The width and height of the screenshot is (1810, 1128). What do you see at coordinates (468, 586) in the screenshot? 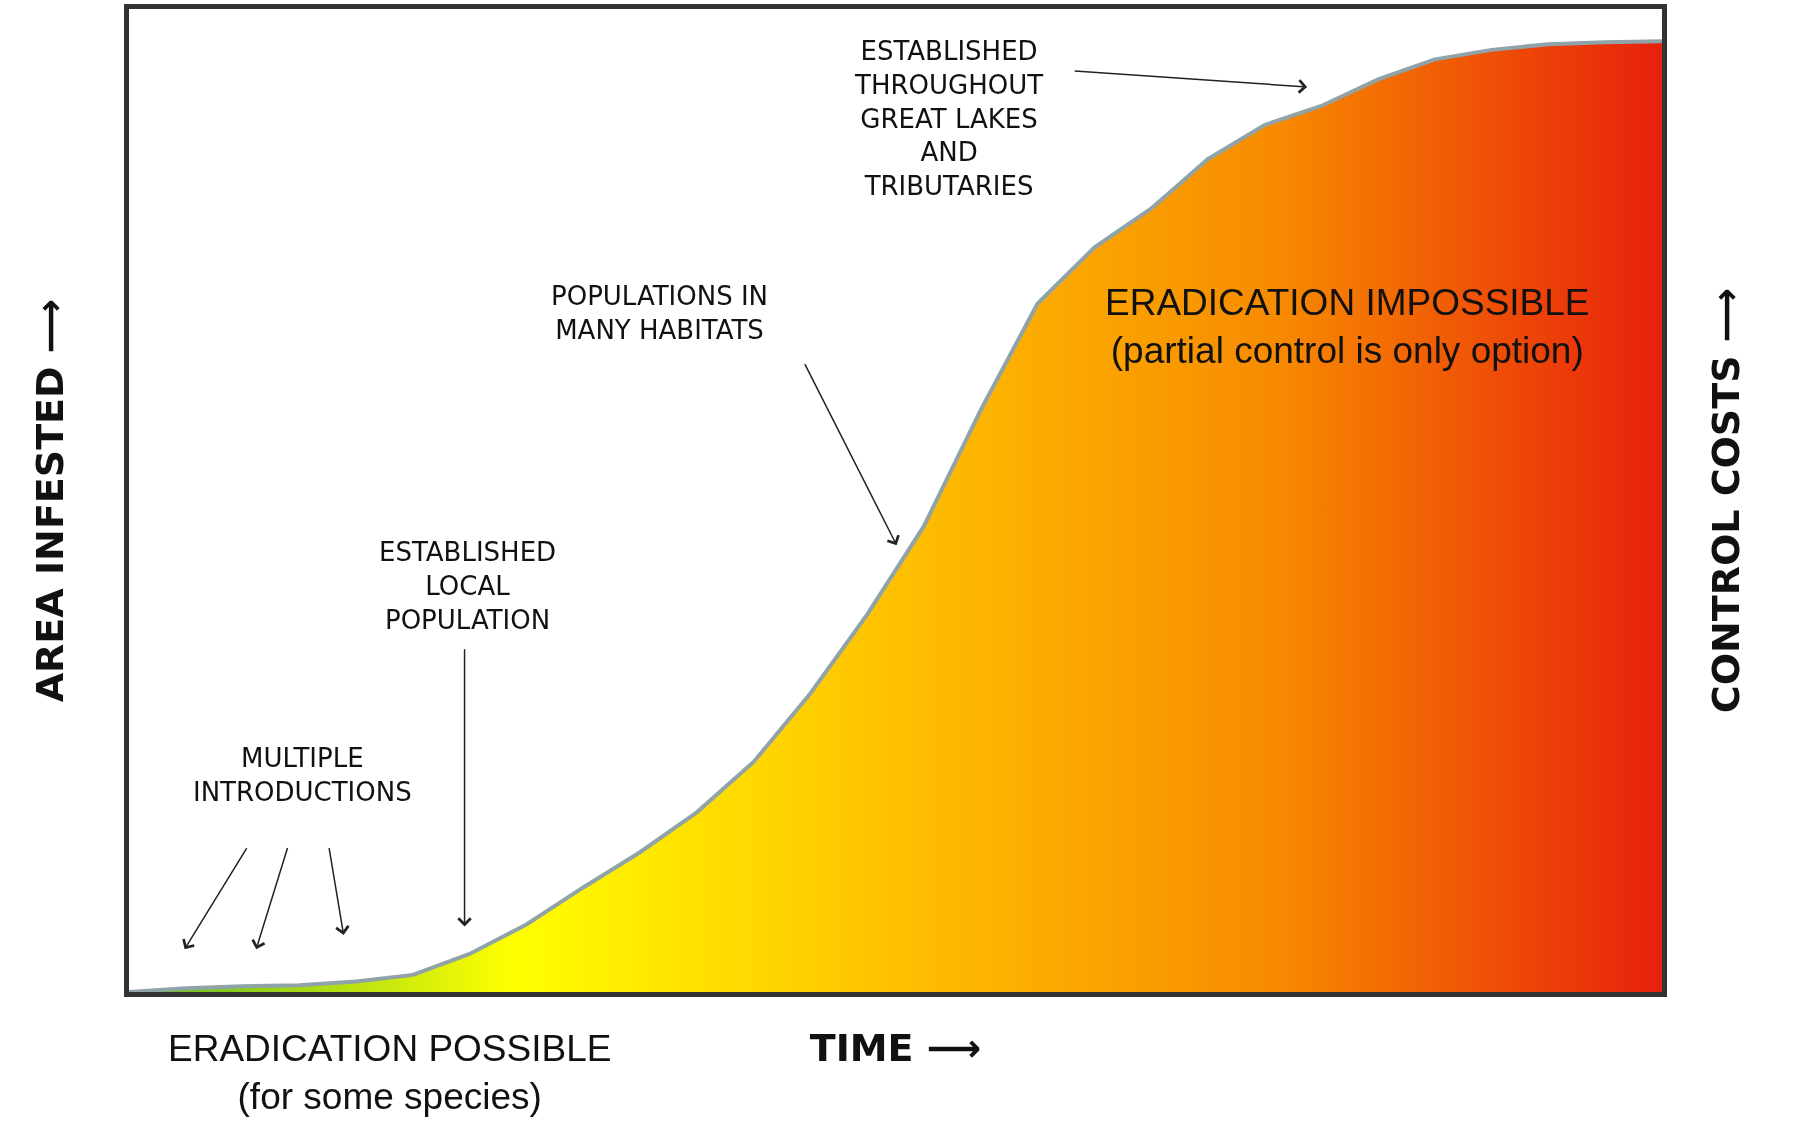
I see `annotation: ESTABLISHED LOCAL POPULATION` at bounding box center [468, 586].